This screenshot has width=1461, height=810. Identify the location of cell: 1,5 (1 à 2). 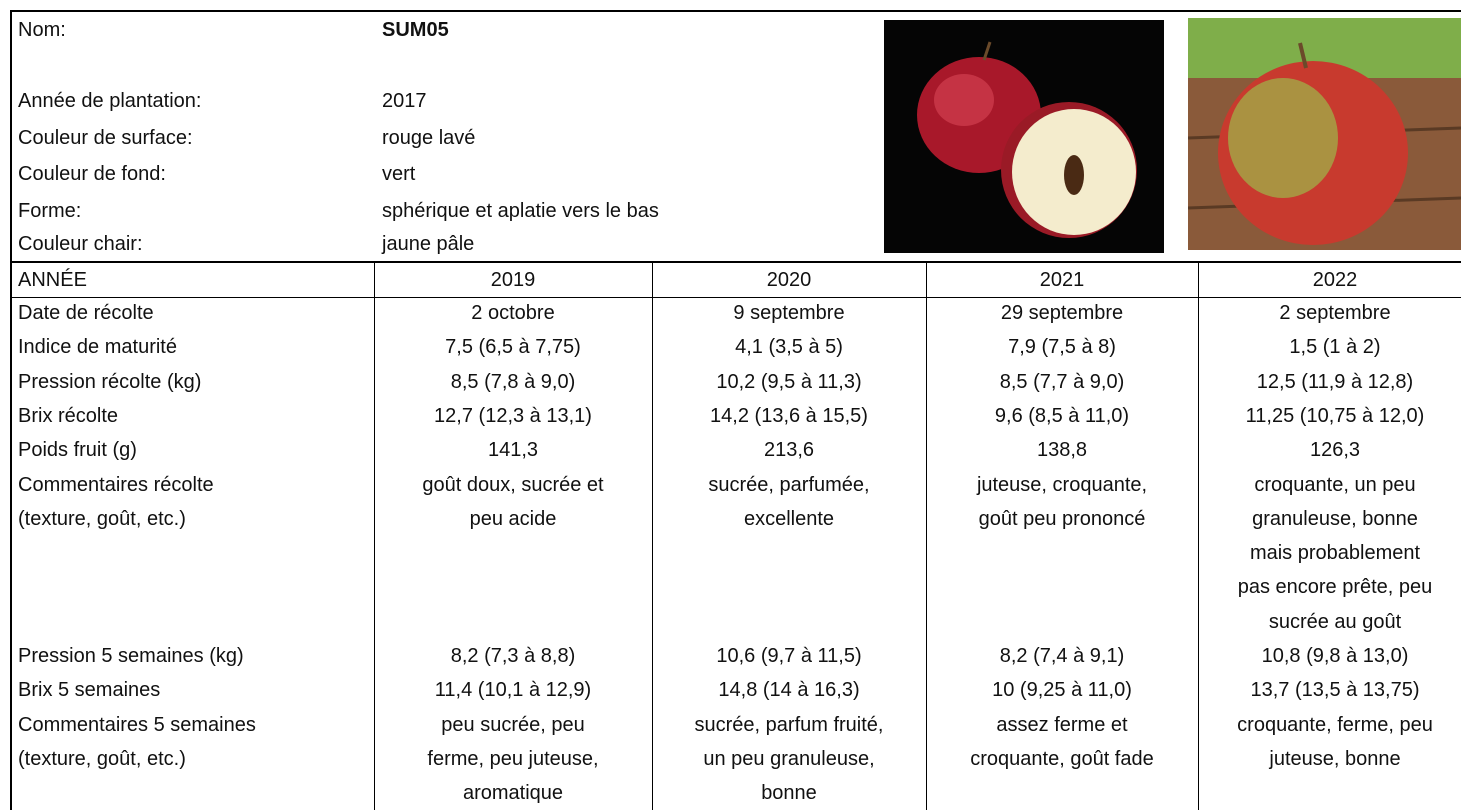
(1335, 347).